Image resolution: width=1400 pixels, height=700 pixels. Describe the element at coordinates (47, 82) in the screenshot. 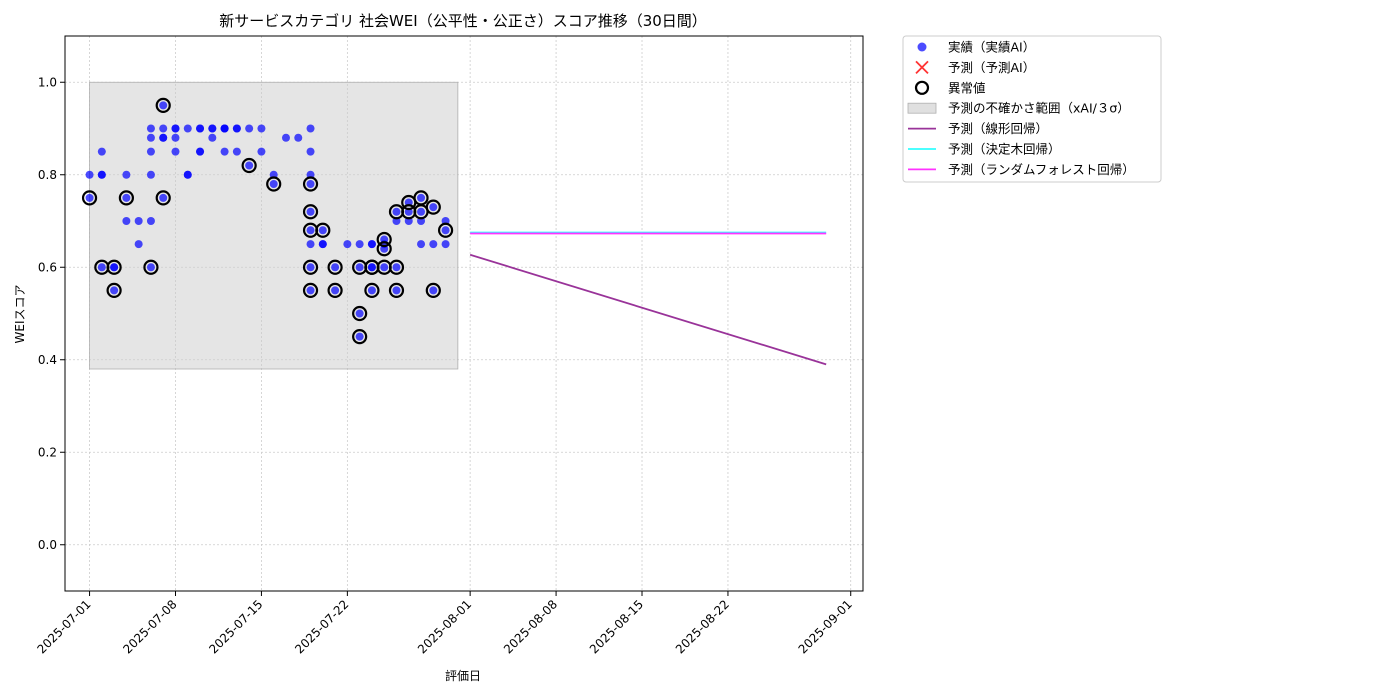

I see `y-tick-label: 1.0` at that location.